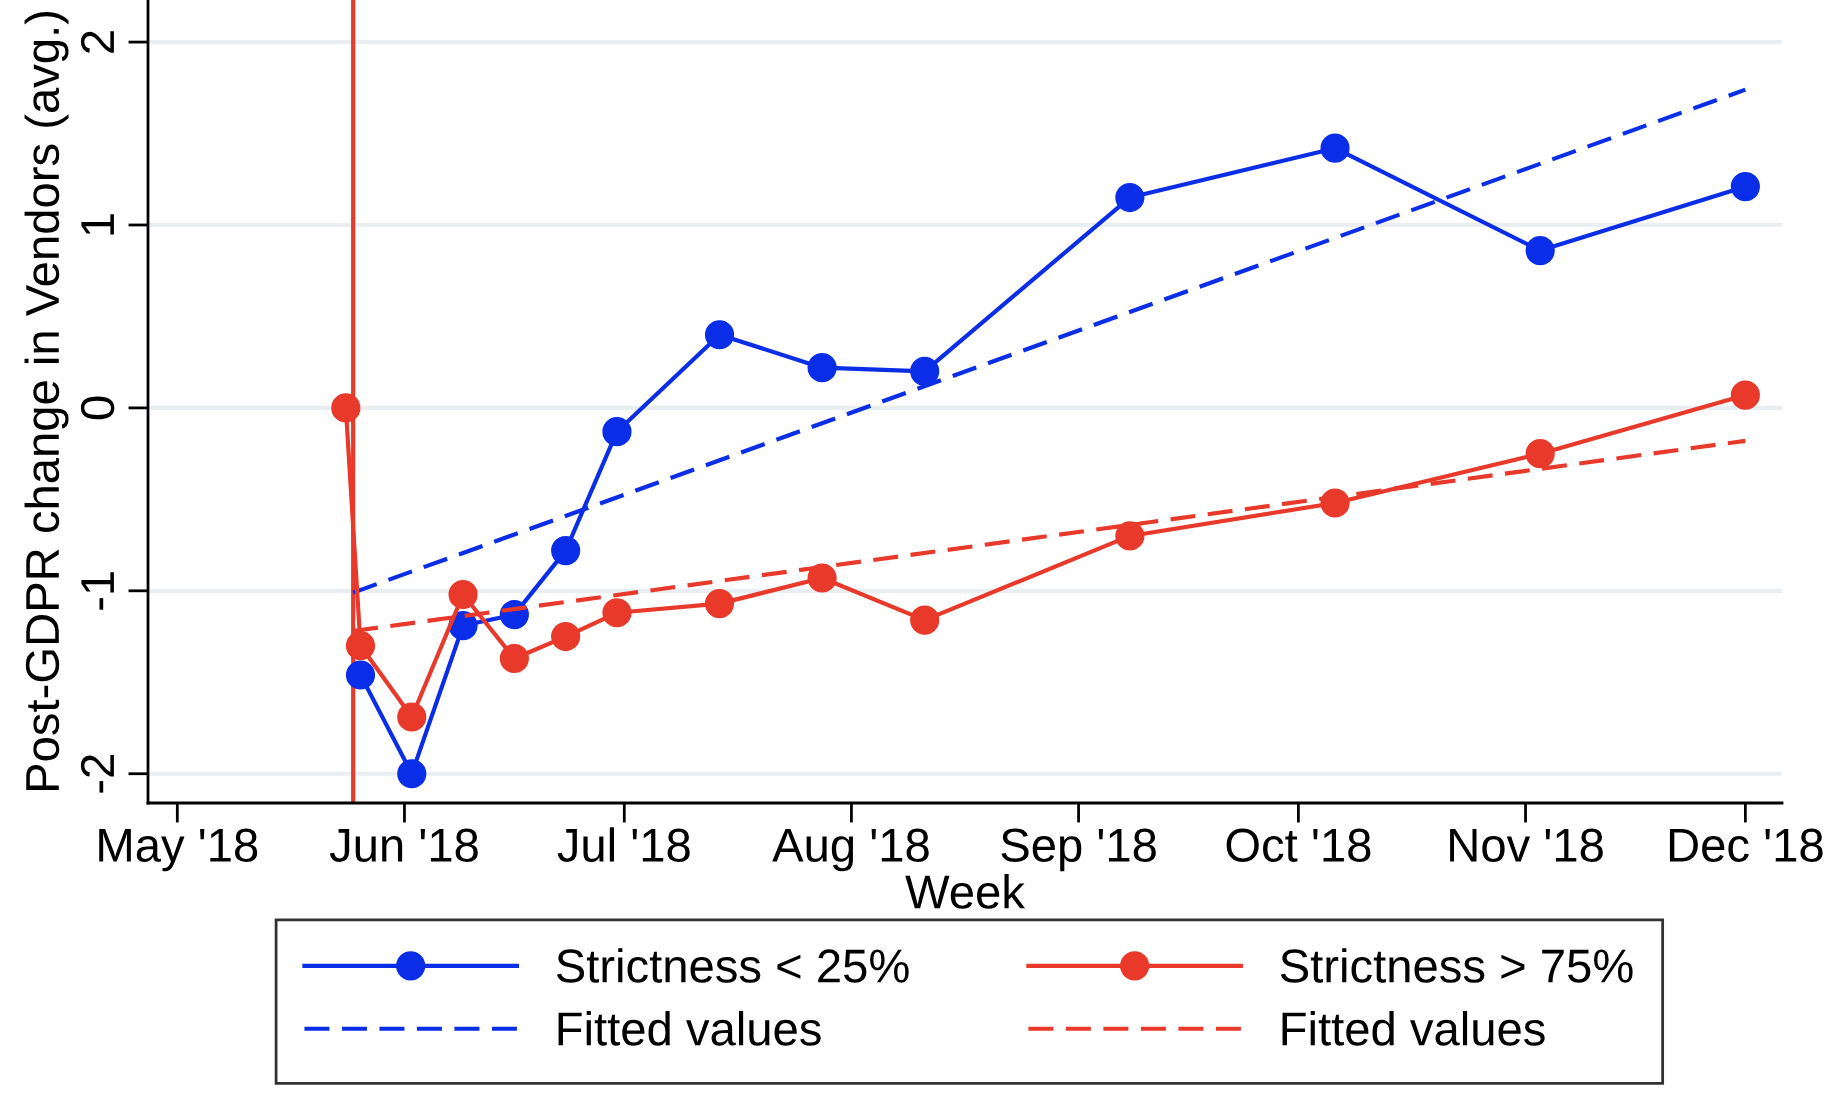 The height and width of the screenshot is (1107, 1829). I want to click on x-axis-title: Week, so click(965, 891).